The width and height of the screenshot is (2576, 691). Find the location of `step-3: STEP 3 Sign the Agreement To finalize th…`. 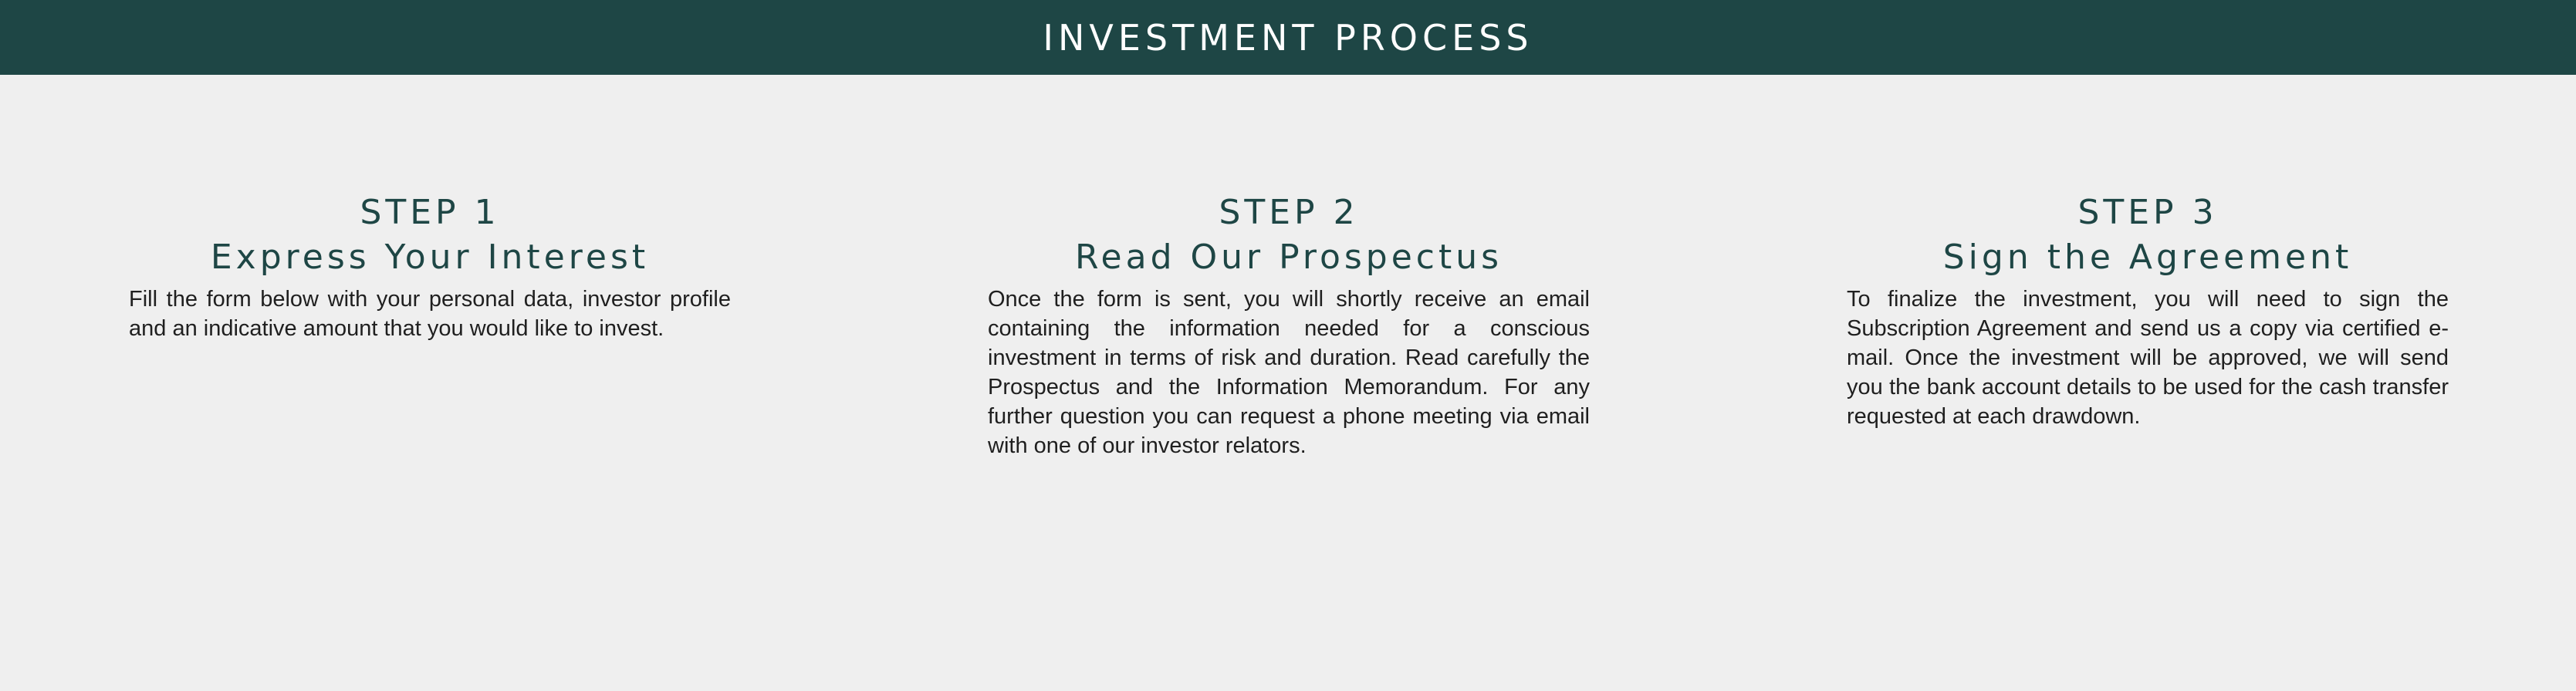

step-3: STEP 3 Sign the Agreement To finalize th… is located at coordinates (2148, 310).